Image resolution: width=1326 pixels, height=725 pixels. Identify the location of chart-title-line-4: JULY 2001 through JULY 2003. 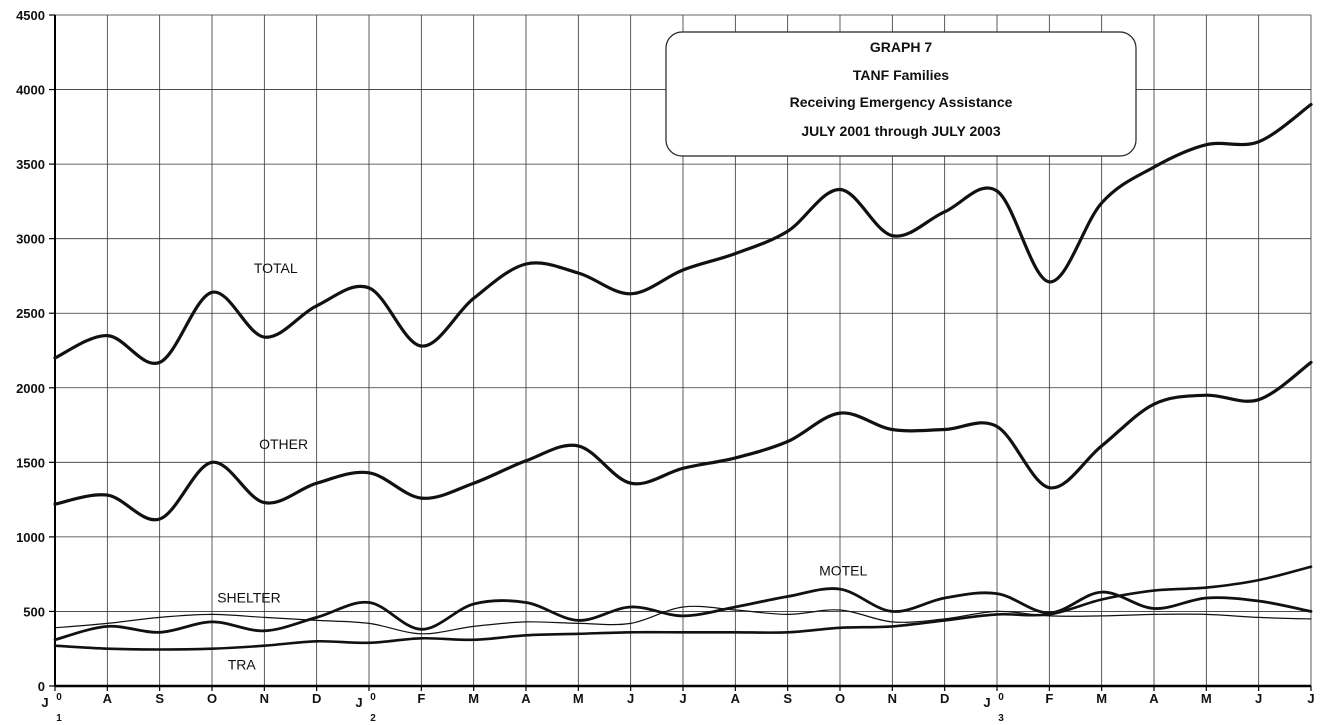
(900, 131).